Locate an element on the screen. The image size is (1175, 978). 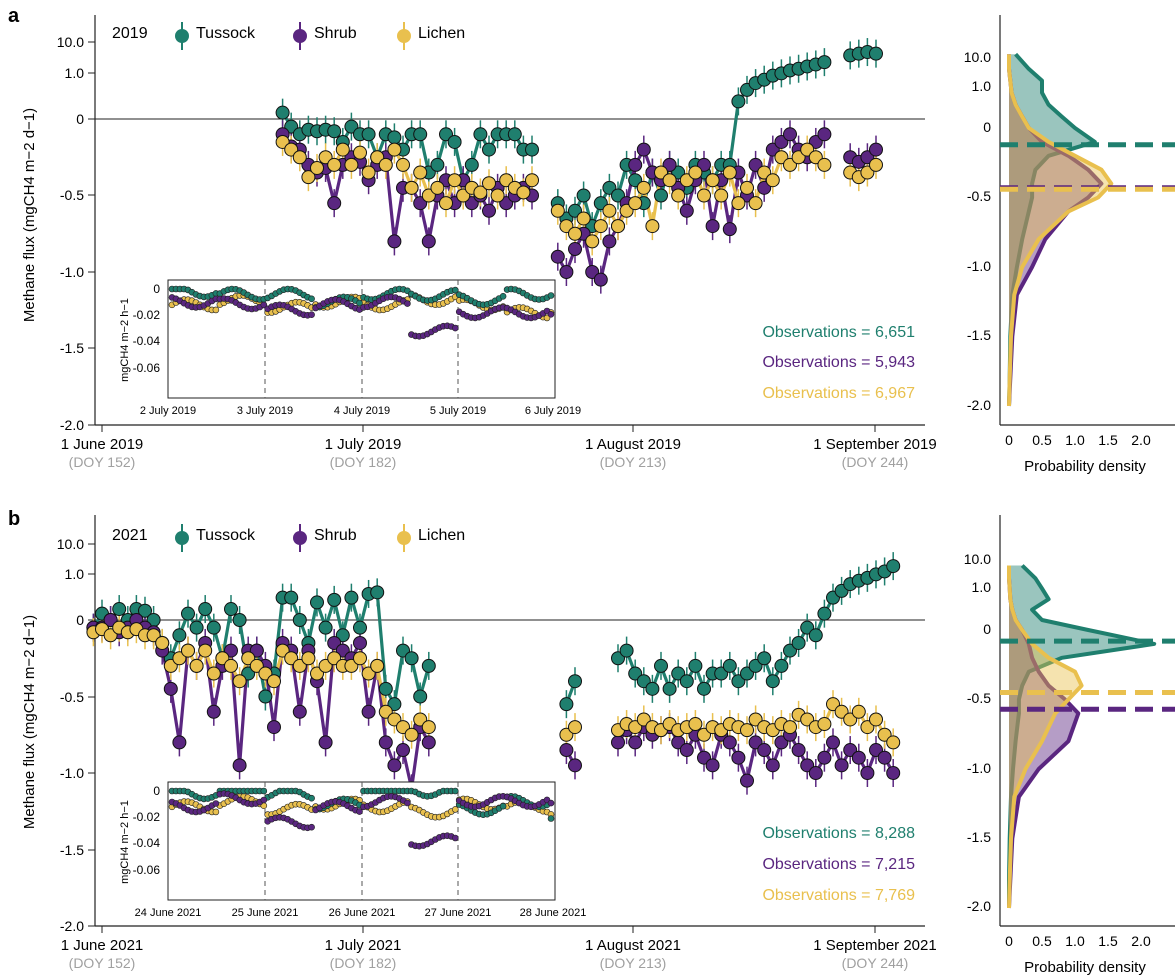
y-tick-label: -2.0 is located at coordinates (72, 425).